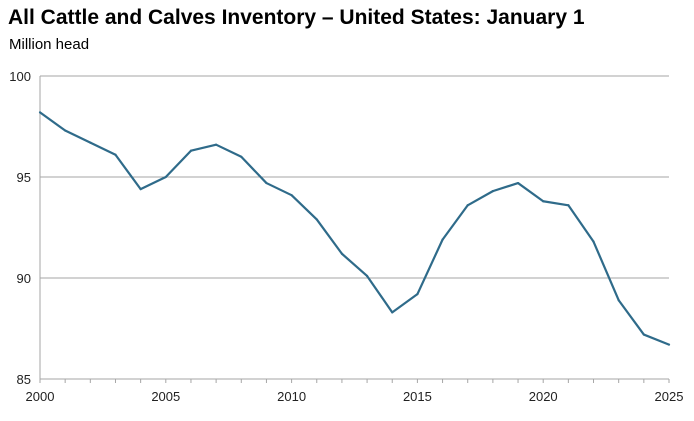 The image size is (694, 421). What do you see at coordinates (24, 278) in the screenshot?
I see `y-tick-label: 90` at bounding box center [24, 278].